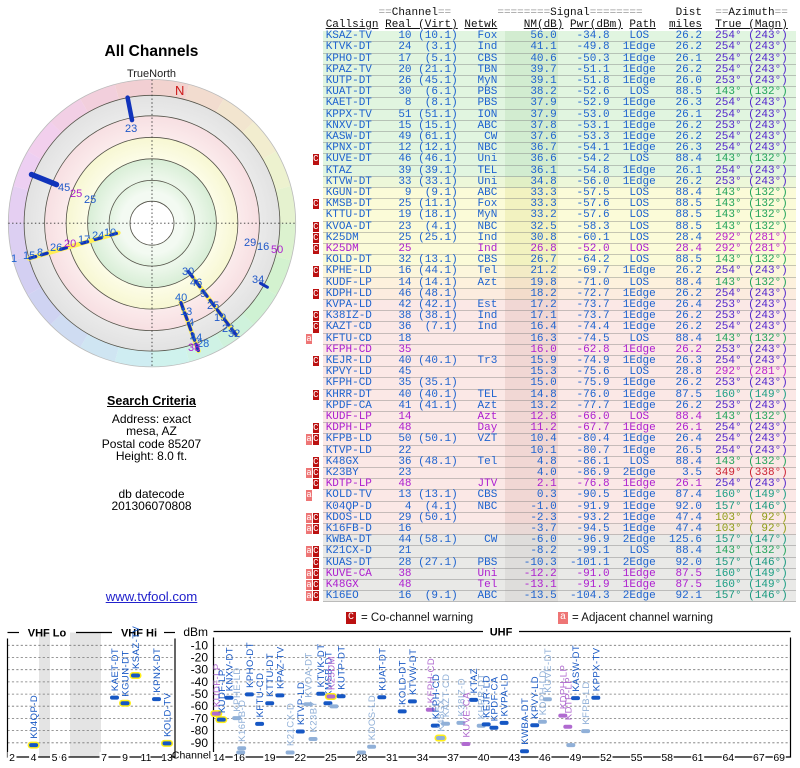 The height and width of the screenshot is (768, 800). I want to click on svg-text: -70, so click(200, 718).